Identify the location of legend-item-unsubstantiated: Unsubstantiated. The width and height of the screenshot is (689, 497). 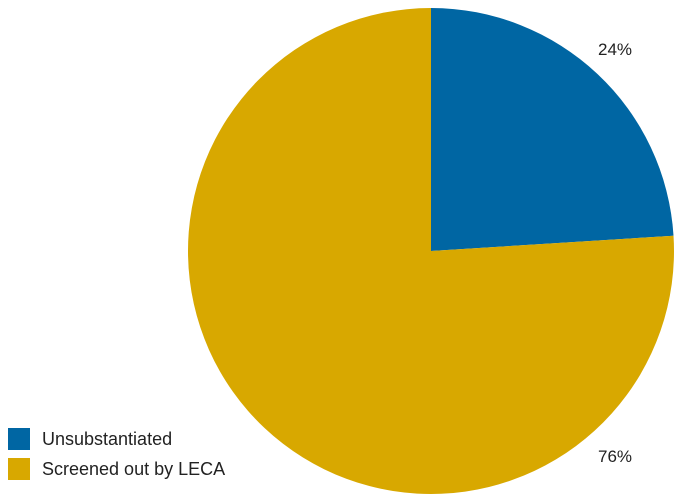
(116, 439).